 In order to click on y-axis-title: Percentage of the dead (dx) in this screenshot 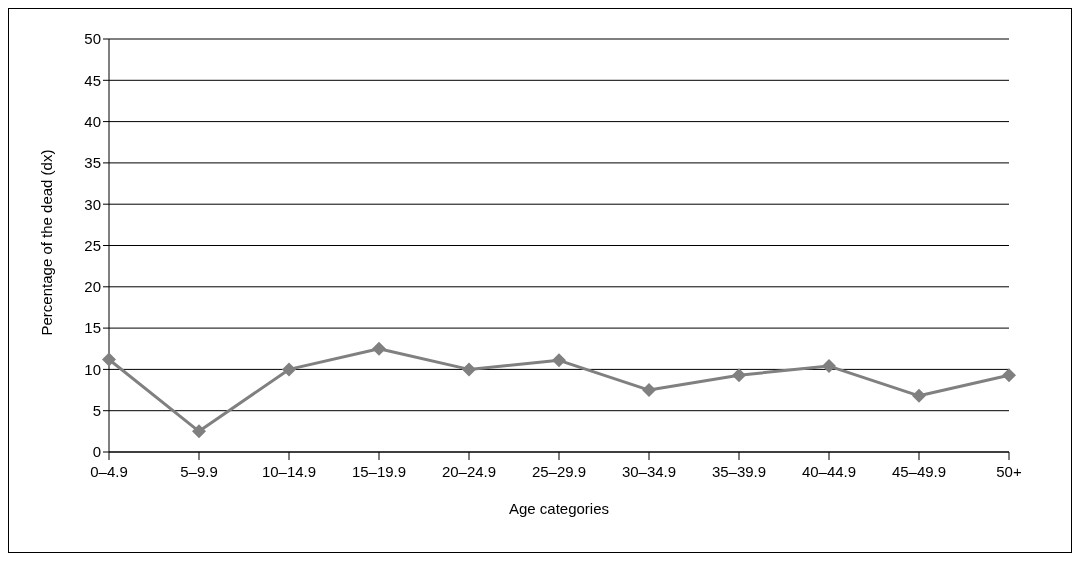, I will do `click(47, 242)`.